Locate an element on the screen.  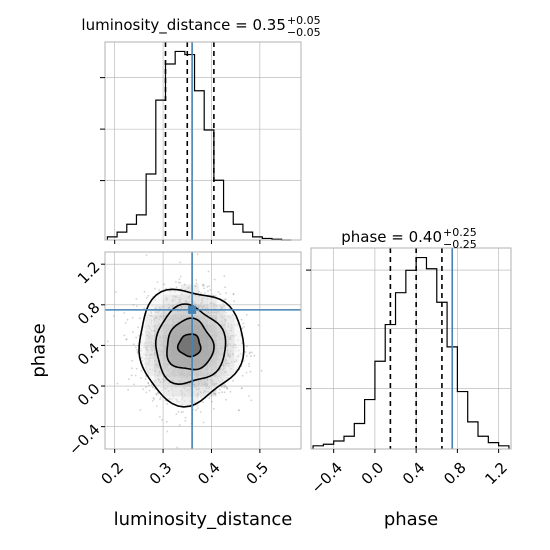
x-tick-label: 1.2 is located at coordinates (496, 474).